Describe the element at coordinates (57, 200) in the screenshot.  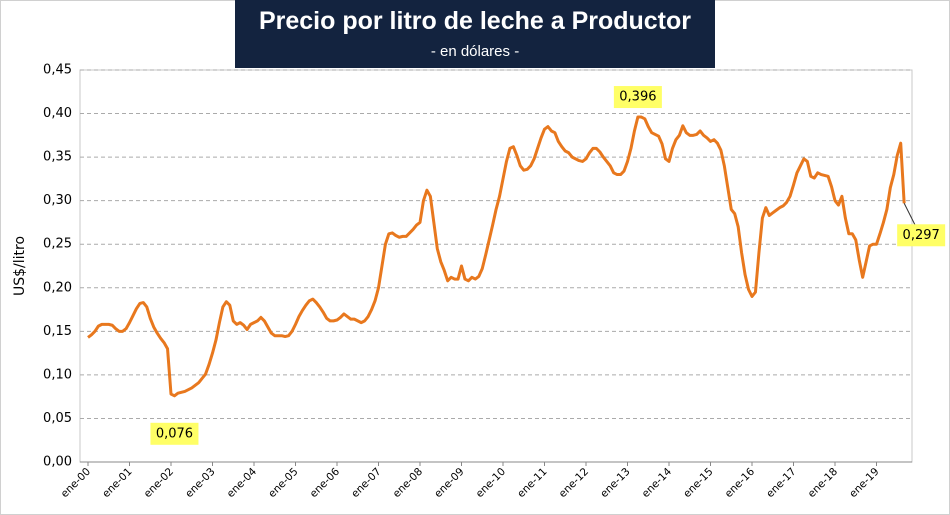
I see `y-tick-label: 0,30` at that location.